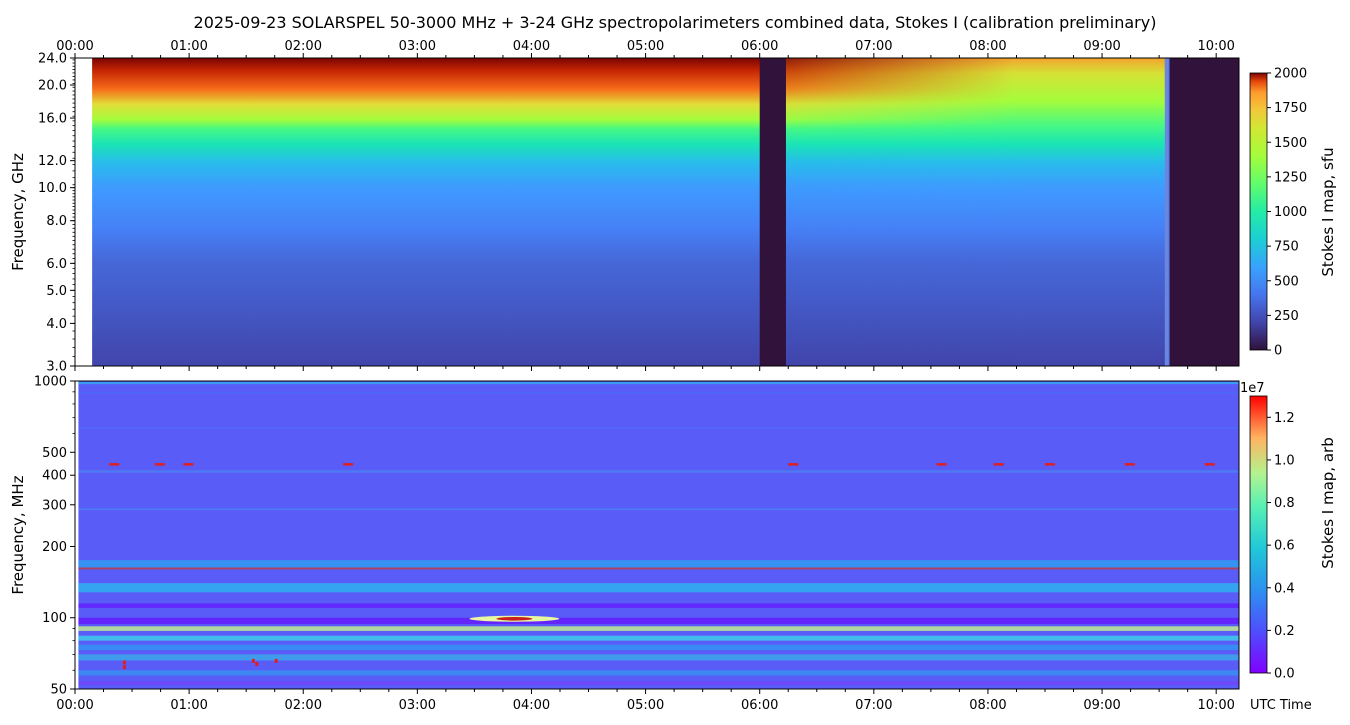 The image size is (1350, 725). What do you see at coordinates (54, 618) in the screenshot?
I see `mhz-tick-label: 100` at bounding box center [54, 618].